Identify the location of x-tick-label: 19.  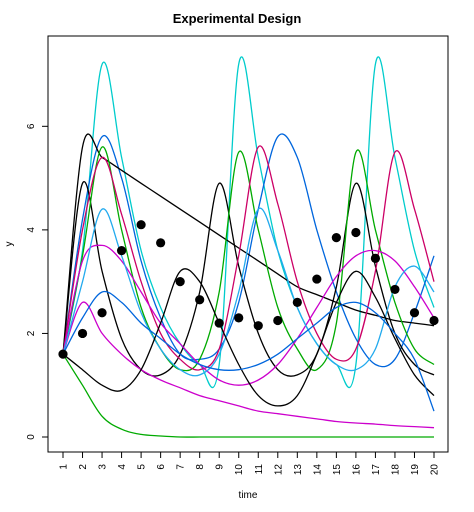
(415, 470).